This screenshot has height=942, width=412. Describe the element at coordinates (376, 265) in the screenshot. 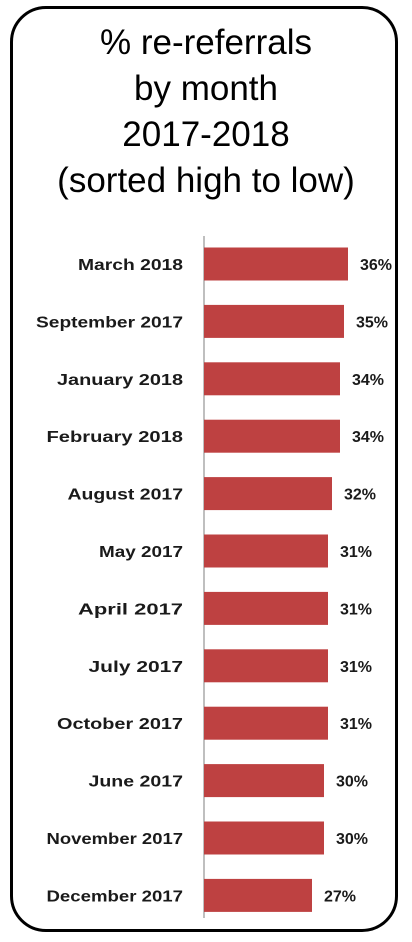

I see `data-label: 36%` at that location.